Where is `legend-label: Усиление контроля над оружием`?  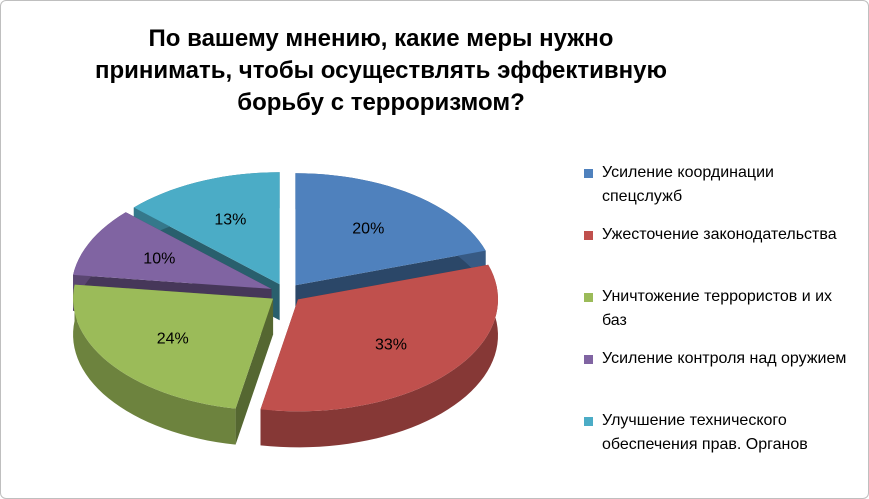
legend-label: Усиление контроля над оружием is located at coordinates (724, 358).